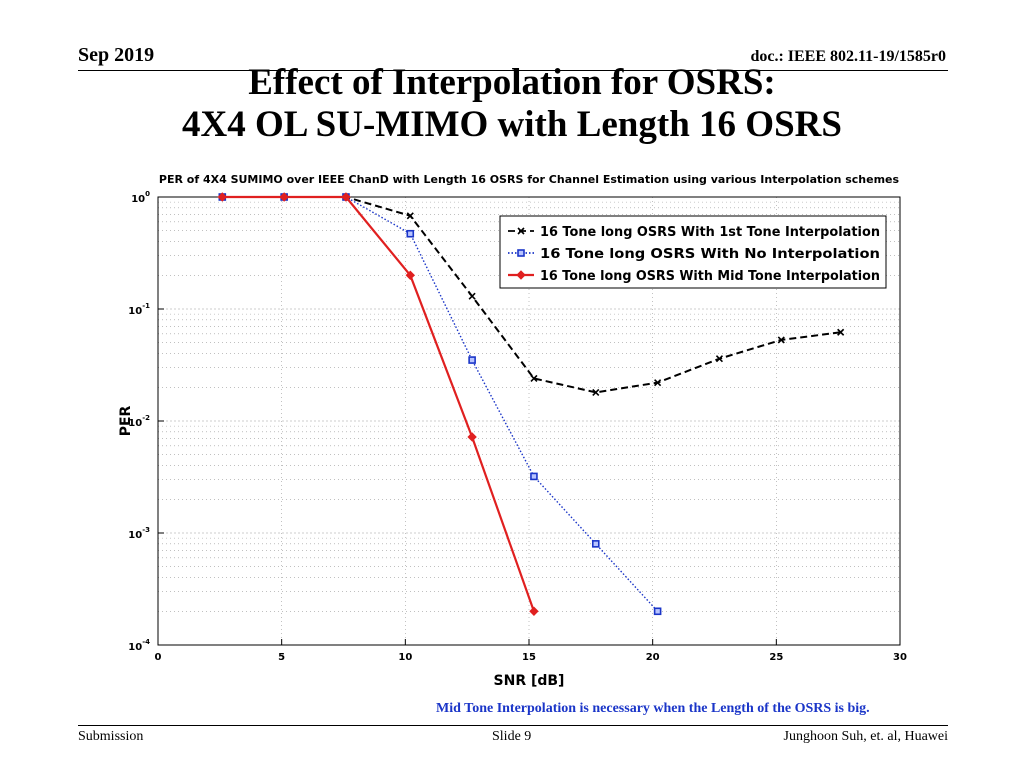 This screenshot has height=768, width=1024. What do you see at coordinates (710, 254) in the screenshot?
I see `legend-entry: 16 Tone long OSRS With No Interpolation` at bounding box center [710, 254].